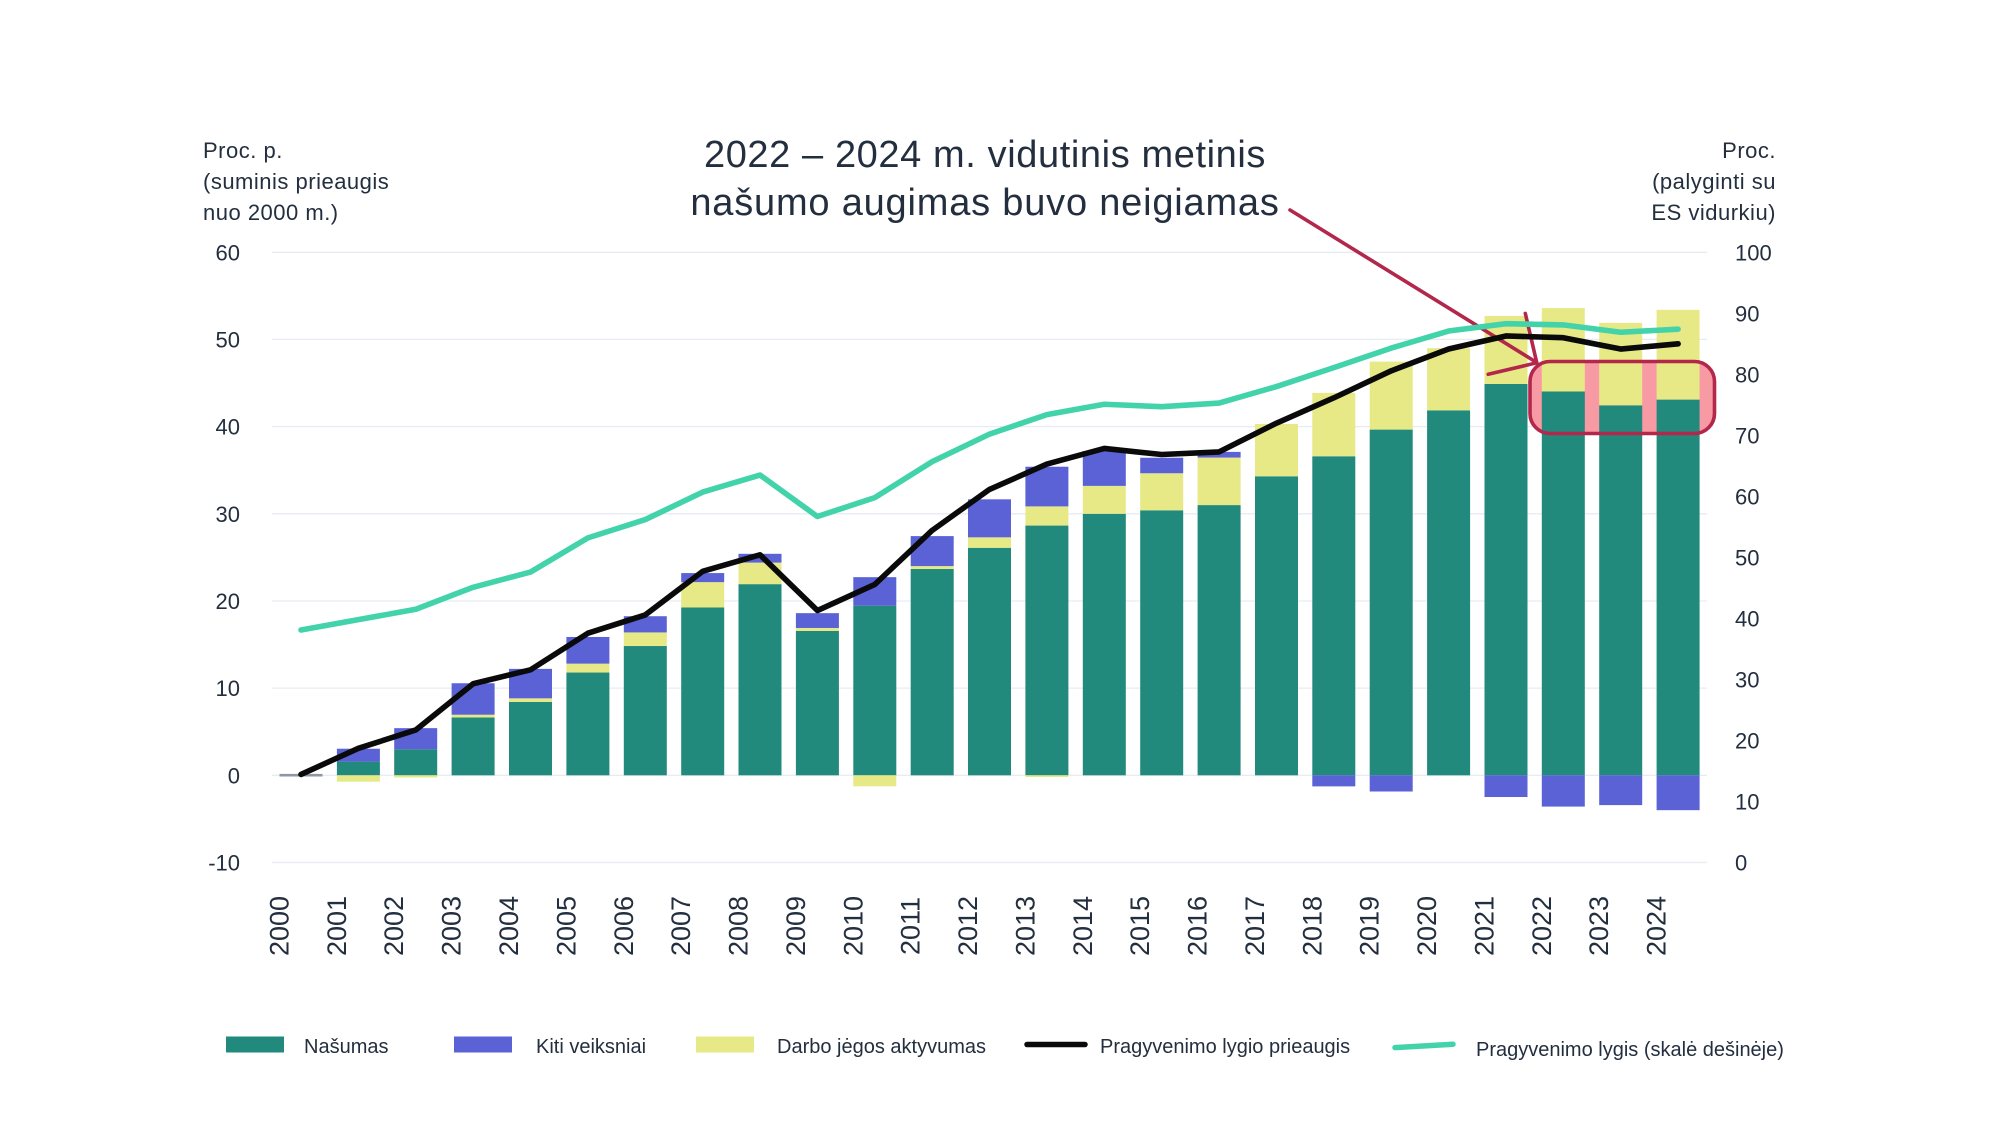 The width and height of the screenshot is (2000, 1125). Describe the element at coordinates (591, 1047) in the screenshot. I see `svg-text: Kiti veiksniai` at that location.